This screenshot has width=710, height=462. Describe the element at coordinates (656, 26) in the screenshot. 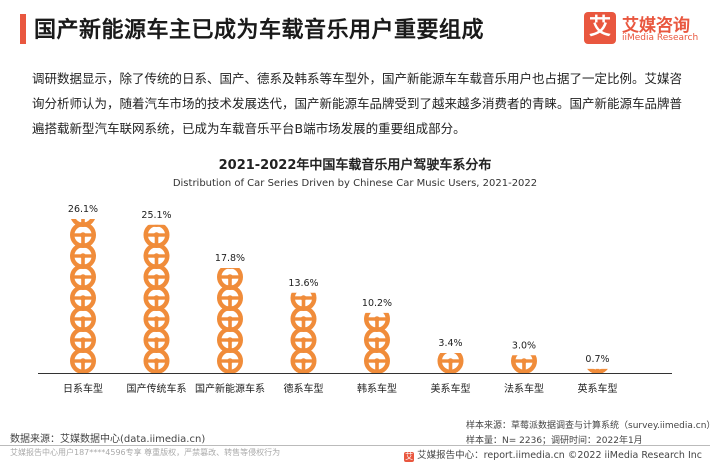

I see `logo-text-cn: 艾媒咨询` at that location.